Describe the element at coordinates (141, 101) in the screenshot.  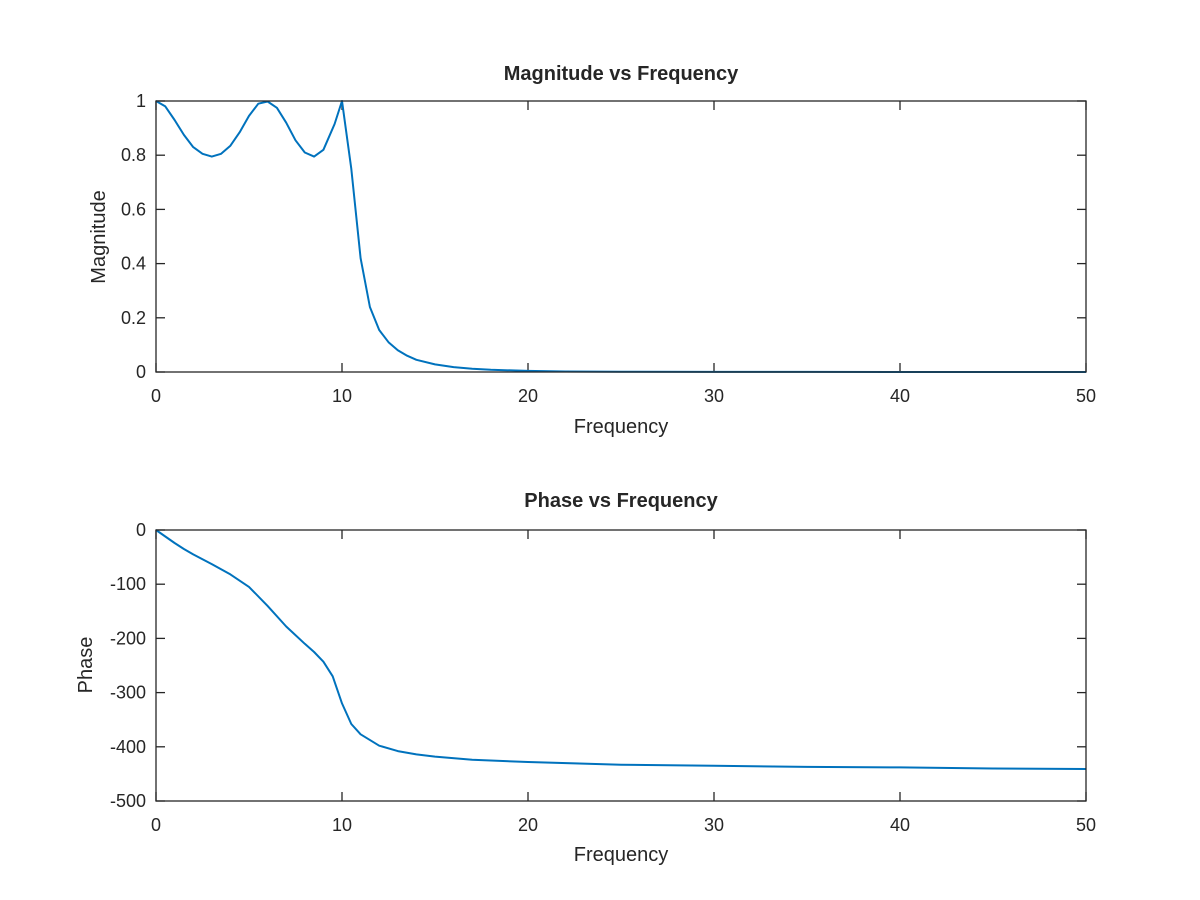
I see `magnitude-y-tick-label: 1` at that location.